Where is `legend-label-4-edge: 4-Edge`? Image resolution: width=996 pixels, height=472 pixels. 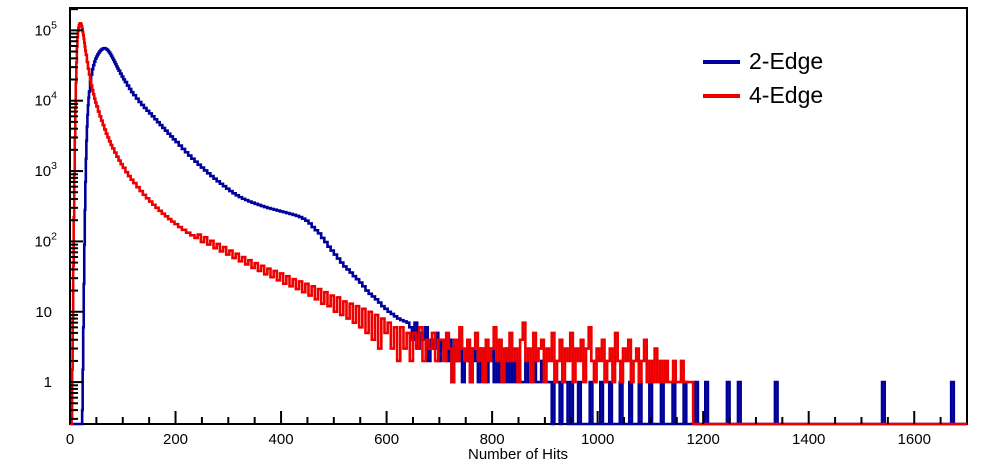 legend-label-4-edge: 4-Edge is located at coordinates (786, 95).